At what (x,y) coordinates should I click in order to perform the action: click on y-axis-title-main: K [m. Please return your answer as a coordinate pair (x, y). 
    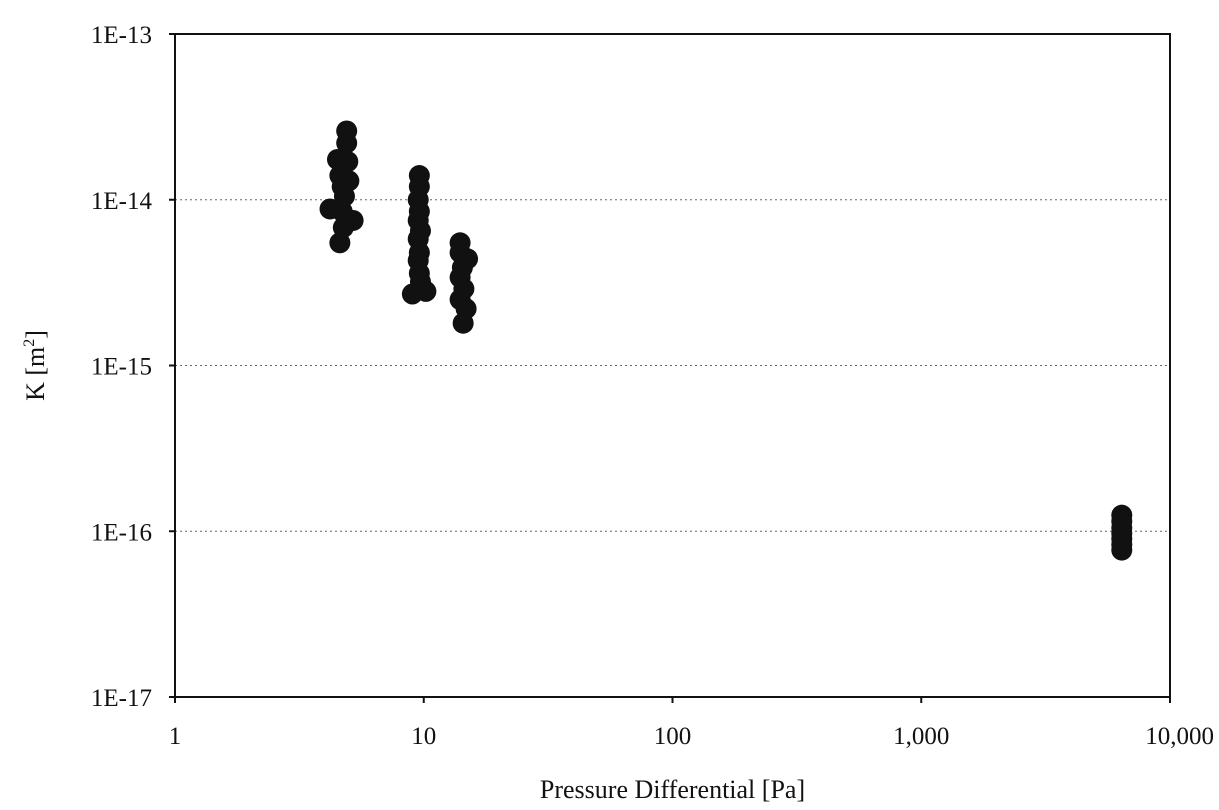
    Looking at the image, I should click on (35, 374).